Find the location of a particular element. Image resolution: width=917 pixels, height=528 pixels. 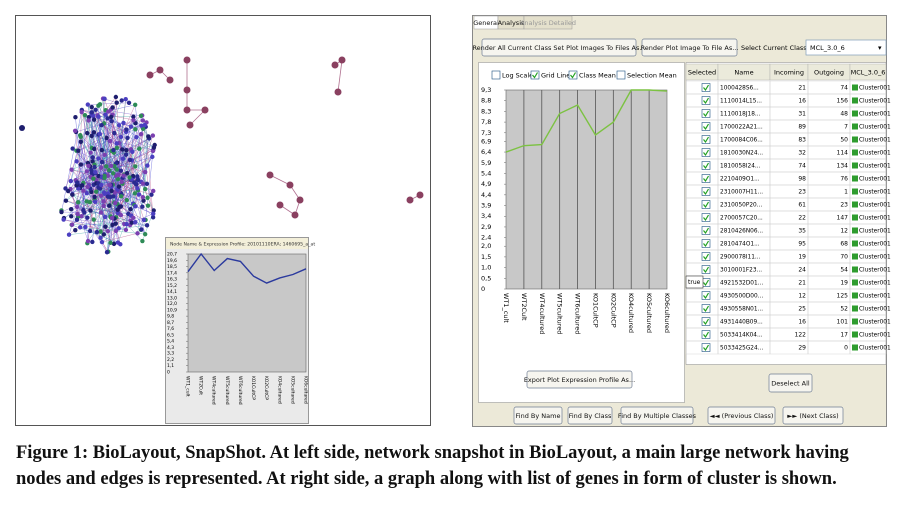

outgoing: 156 is located at coordinates (843, 101).